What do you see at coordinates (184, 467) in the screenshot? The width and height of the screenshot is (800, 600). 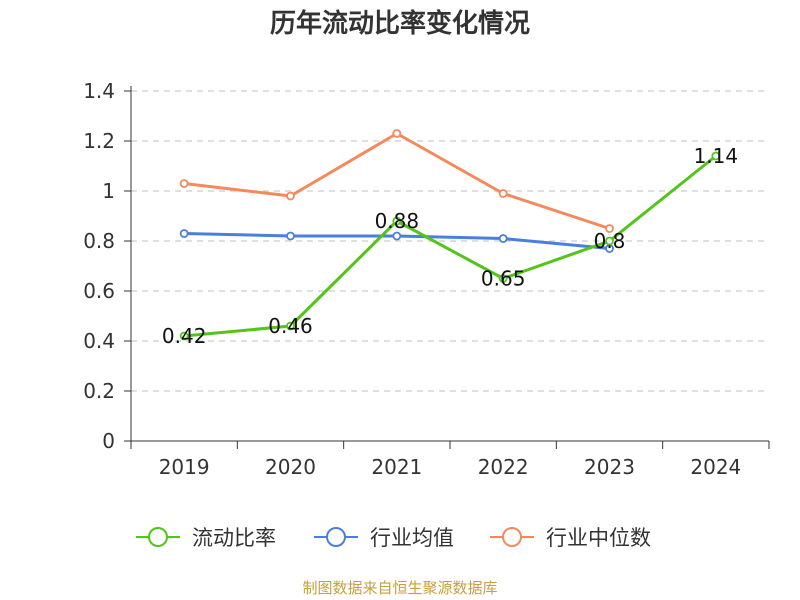 I see `x-tick-label: 2019` at bounding box center [184, 467].